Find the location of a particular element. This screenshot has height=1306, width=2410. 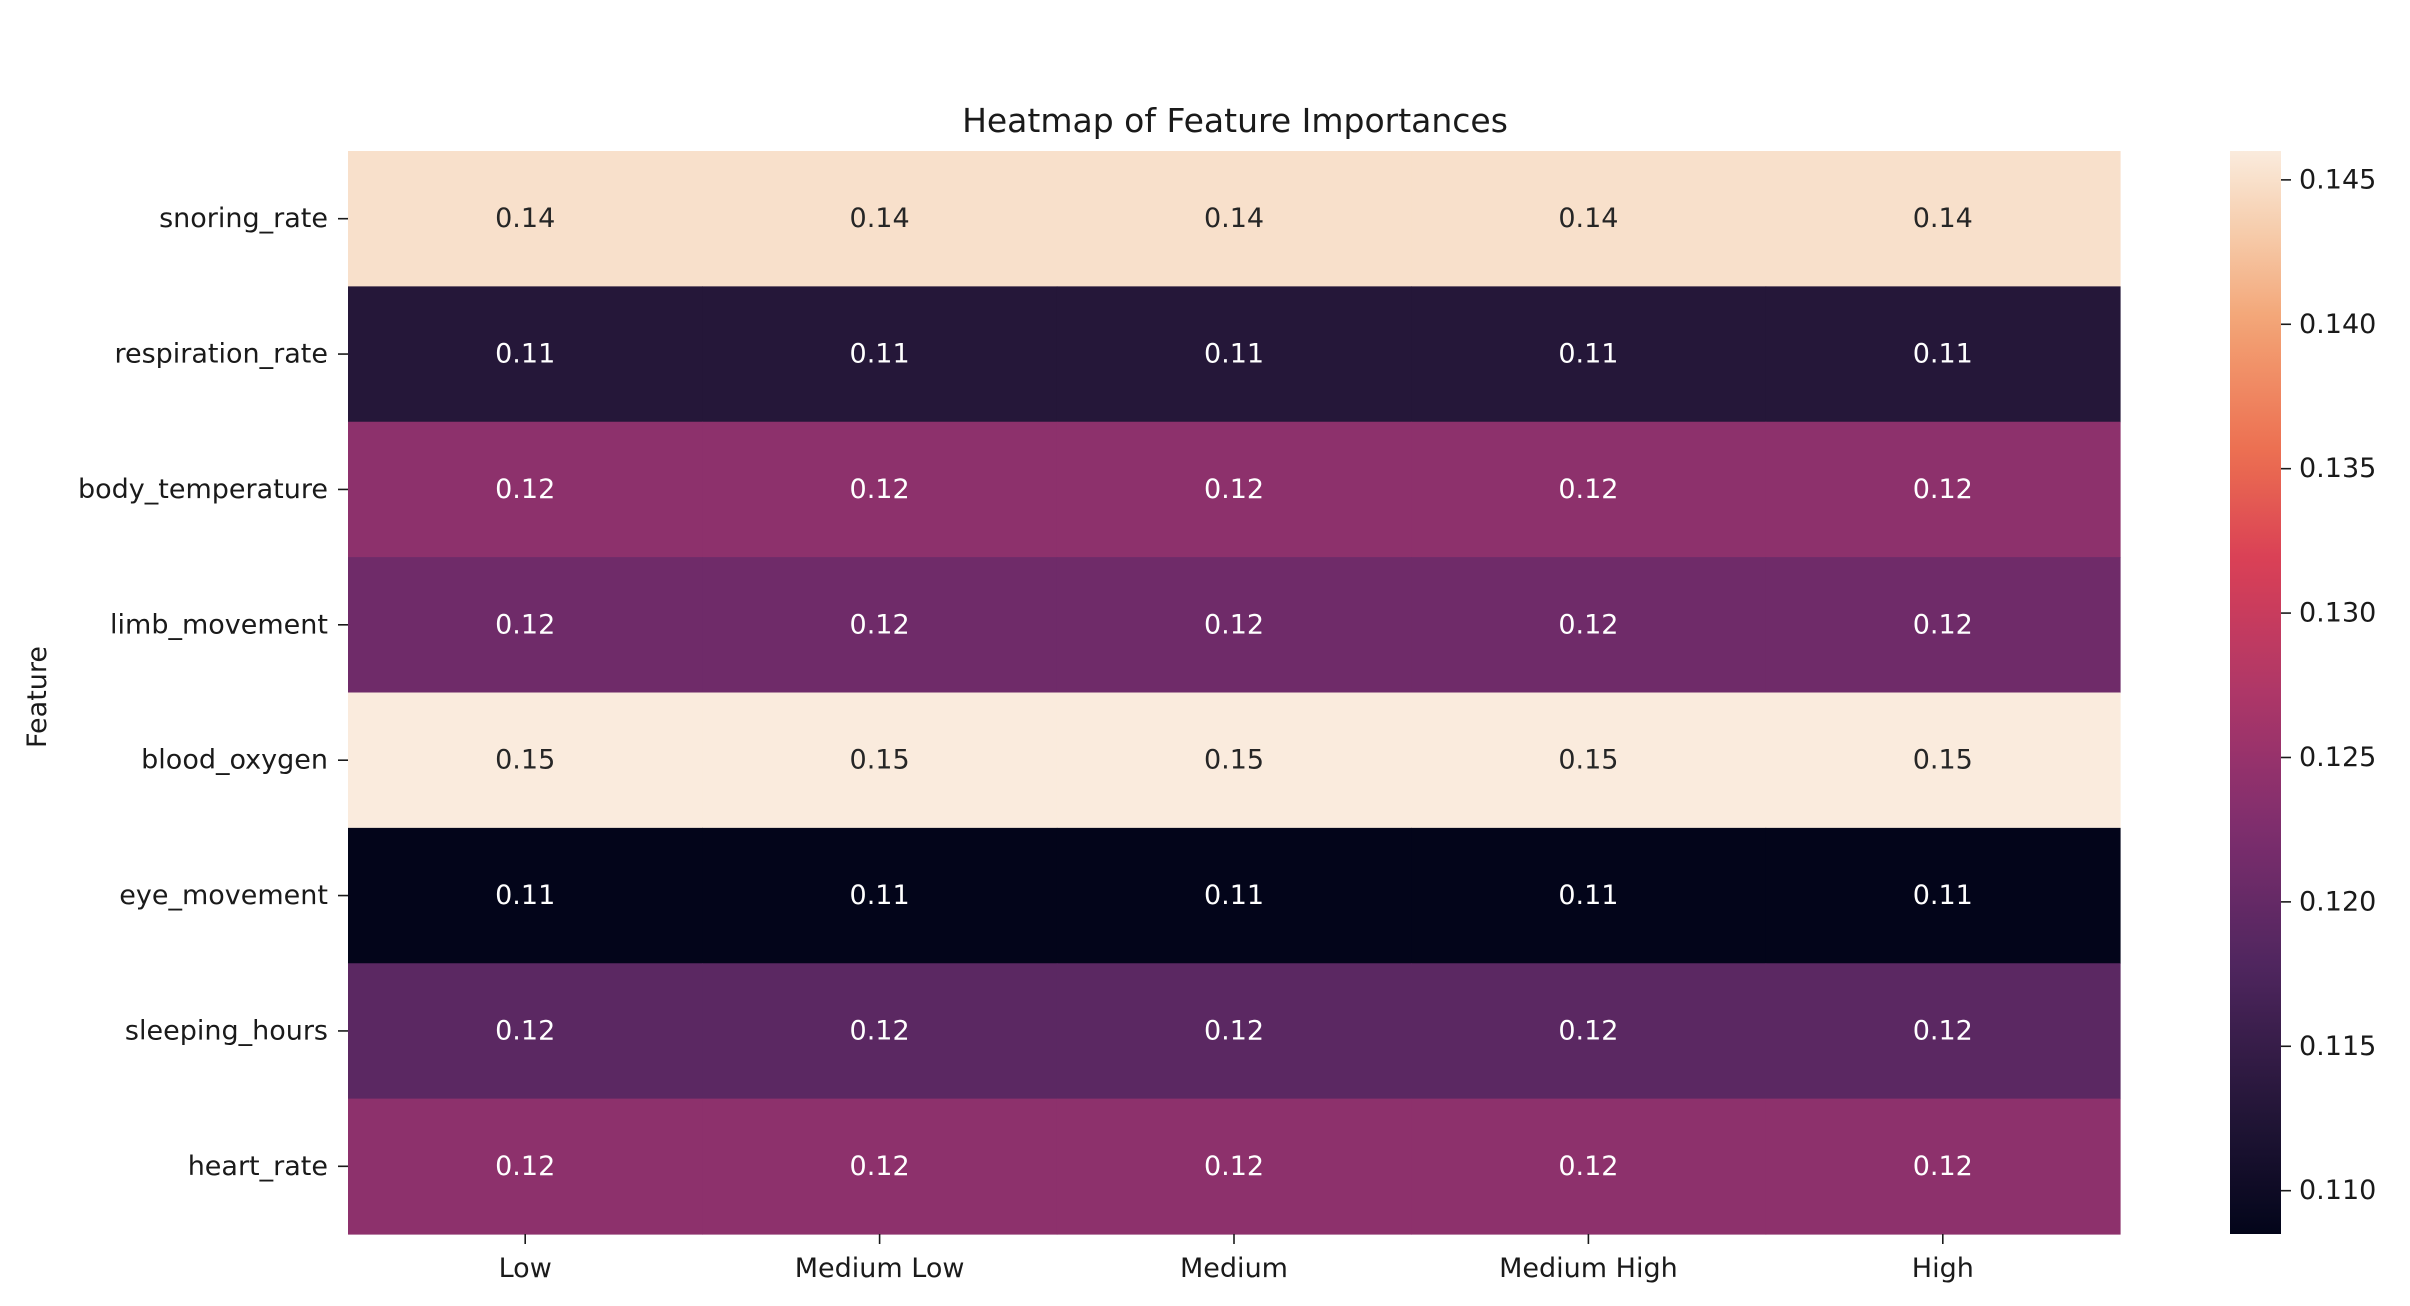

chart-title: Heatmap of Feature Importances is located at coordinates (1235, 120).